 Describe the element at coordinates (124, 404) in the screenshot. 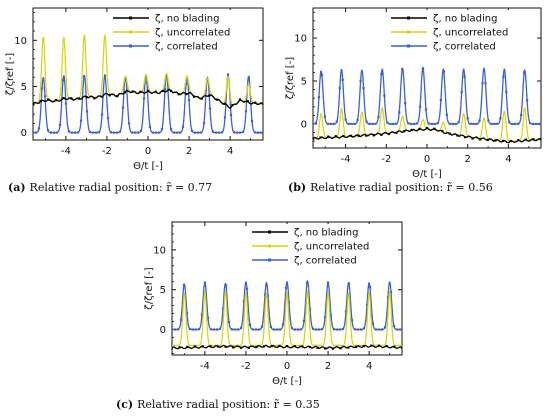

I see `caption-prefix: (c)` at that location.